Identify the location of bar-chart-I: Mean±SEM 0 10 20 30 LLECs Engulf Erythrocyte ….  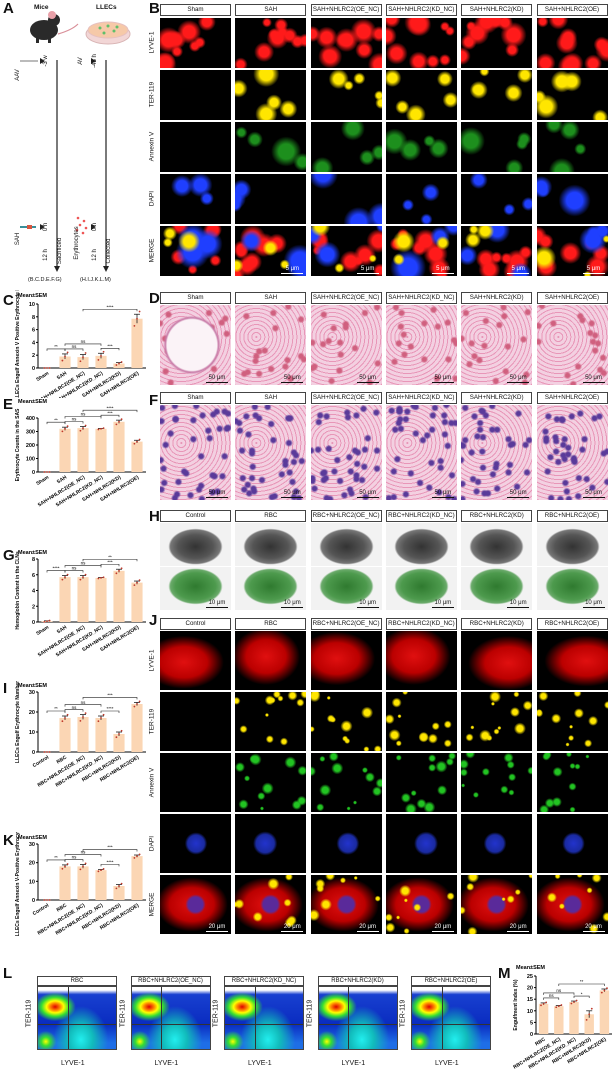
(80, 735).